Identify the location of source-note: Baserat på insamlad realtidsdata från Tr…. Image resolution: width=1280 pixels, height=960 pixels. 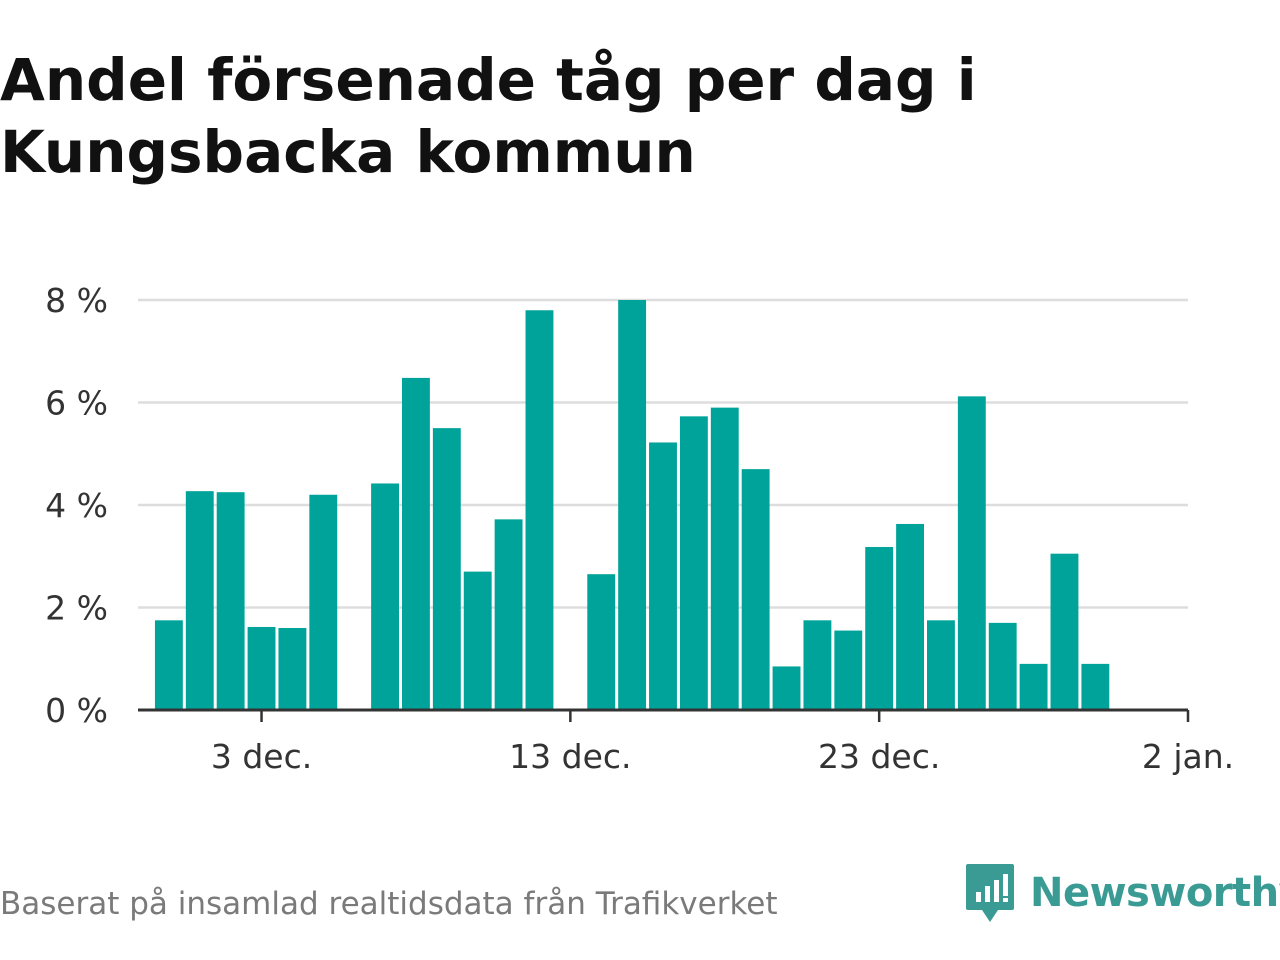
(389, 904).